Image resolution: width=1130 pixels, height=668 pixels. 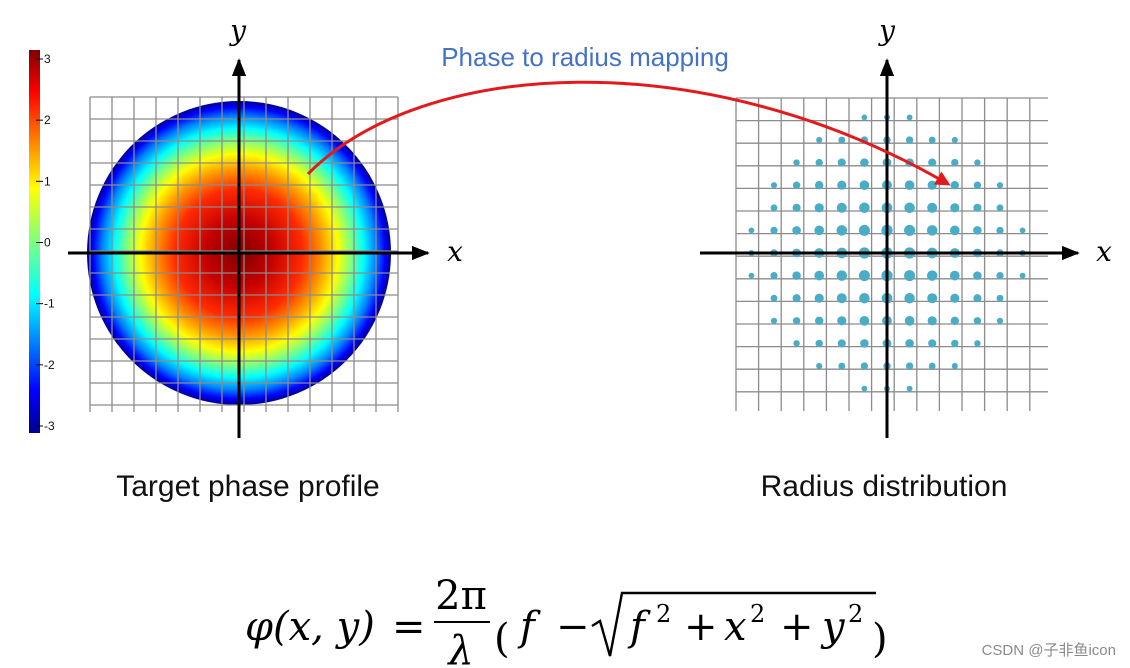 What do you see at coordinates (49, 426) in the screenshot?
I see `colorbar-tick-label: -3` at bounding box center [49, 426].